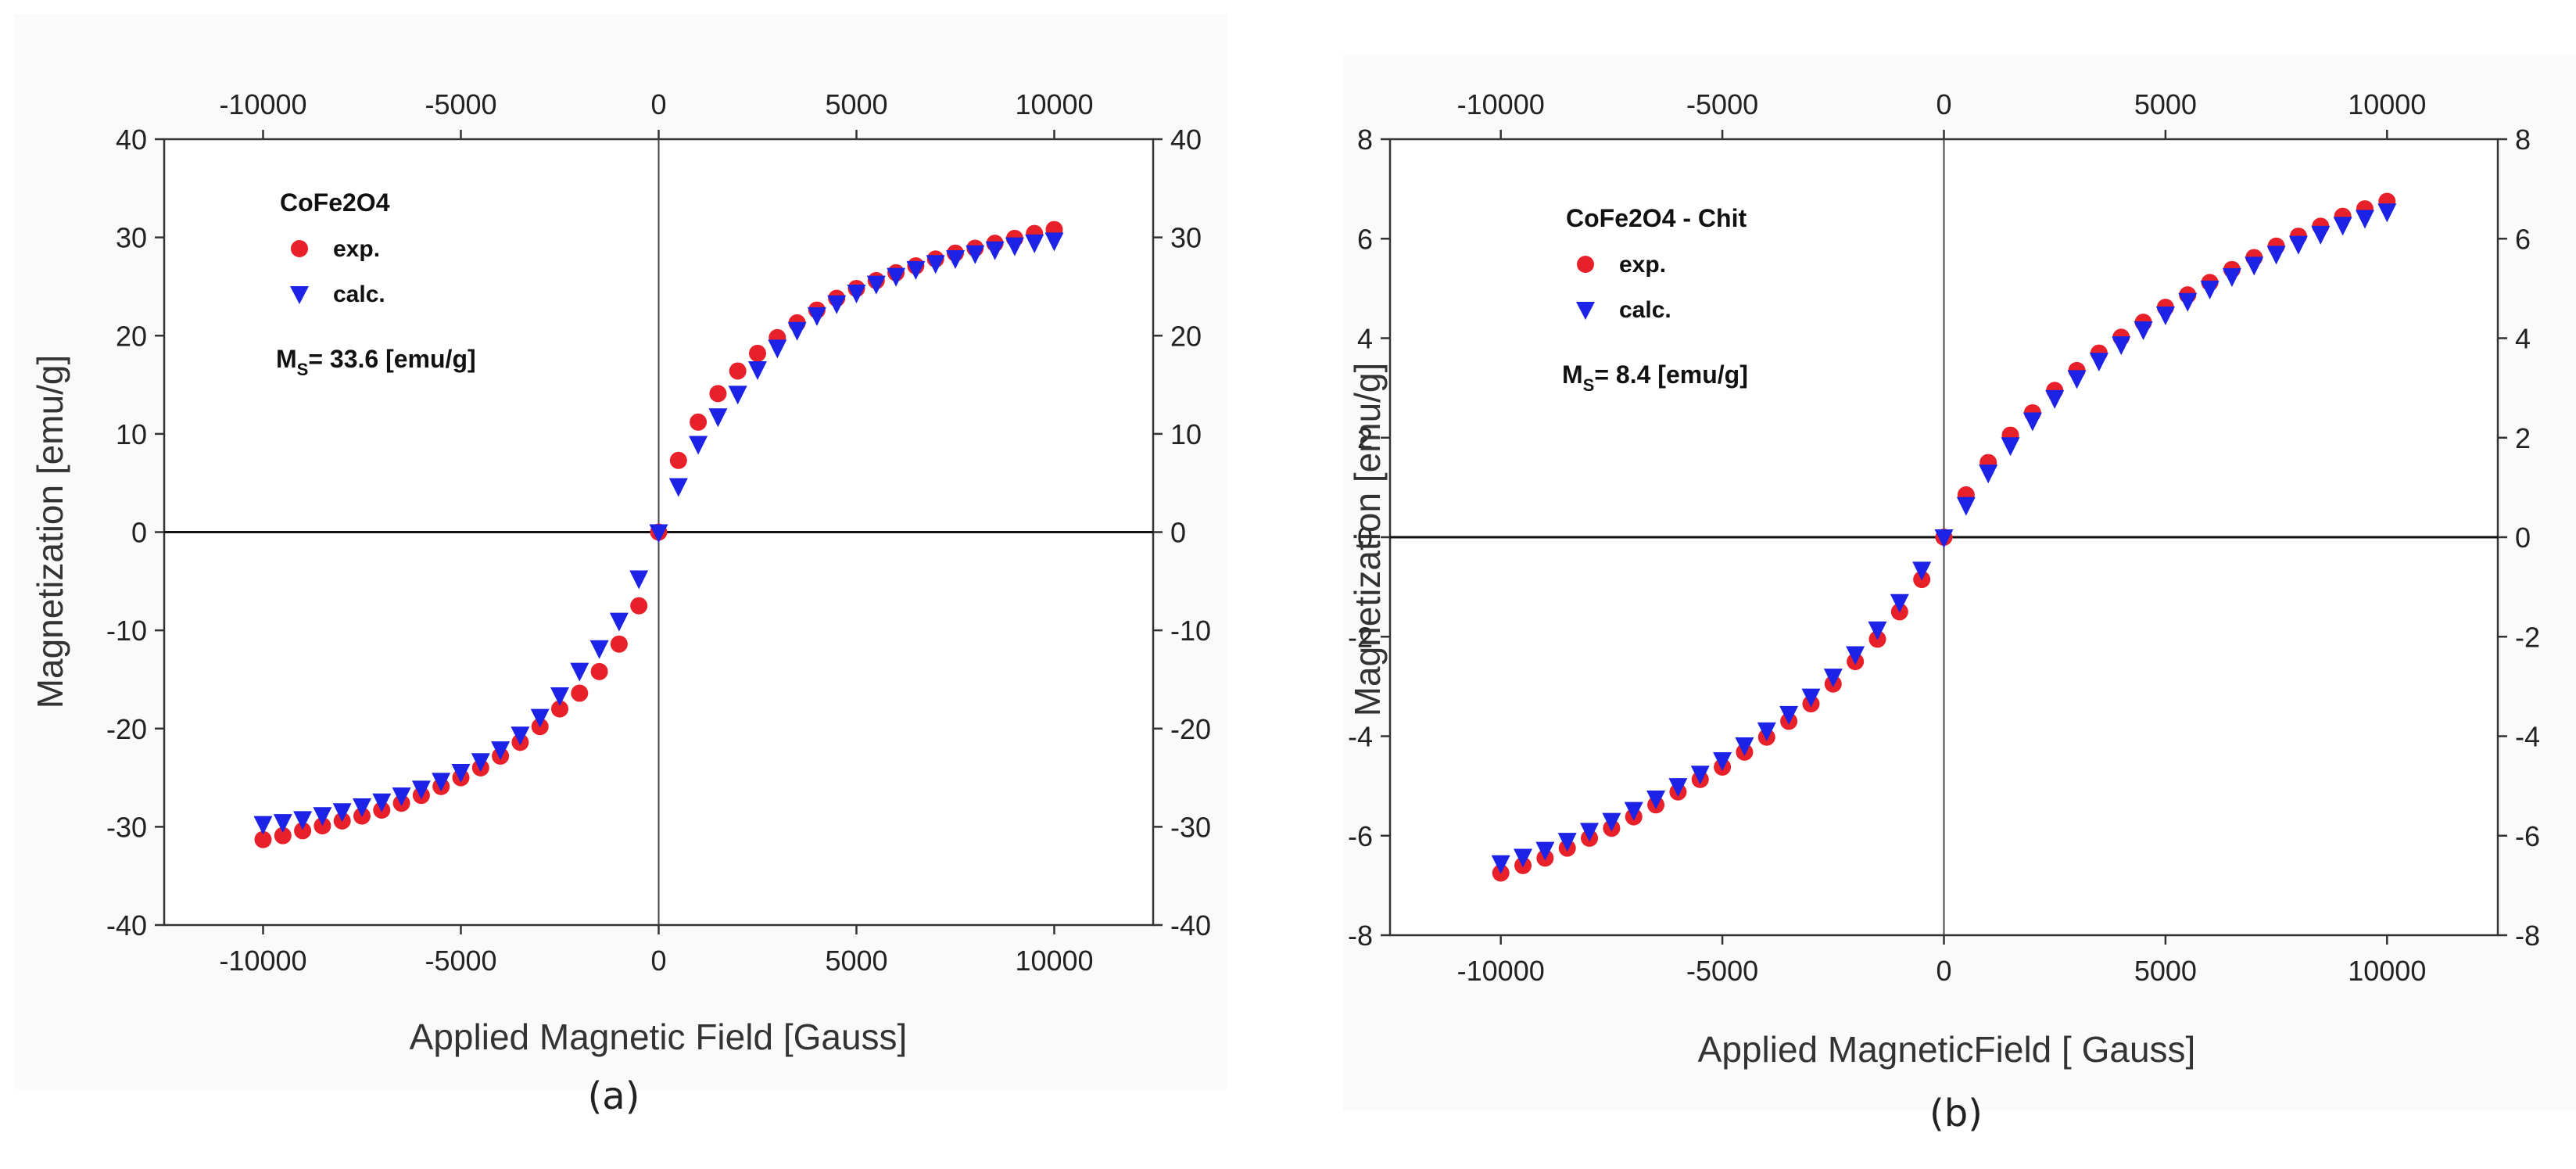 The image size is (2576, 1169). What do you see at coordinates (2387, 104) in the screenshot?
I see `top-x-tick-label: 10000` at bounding box center [2387, 104].